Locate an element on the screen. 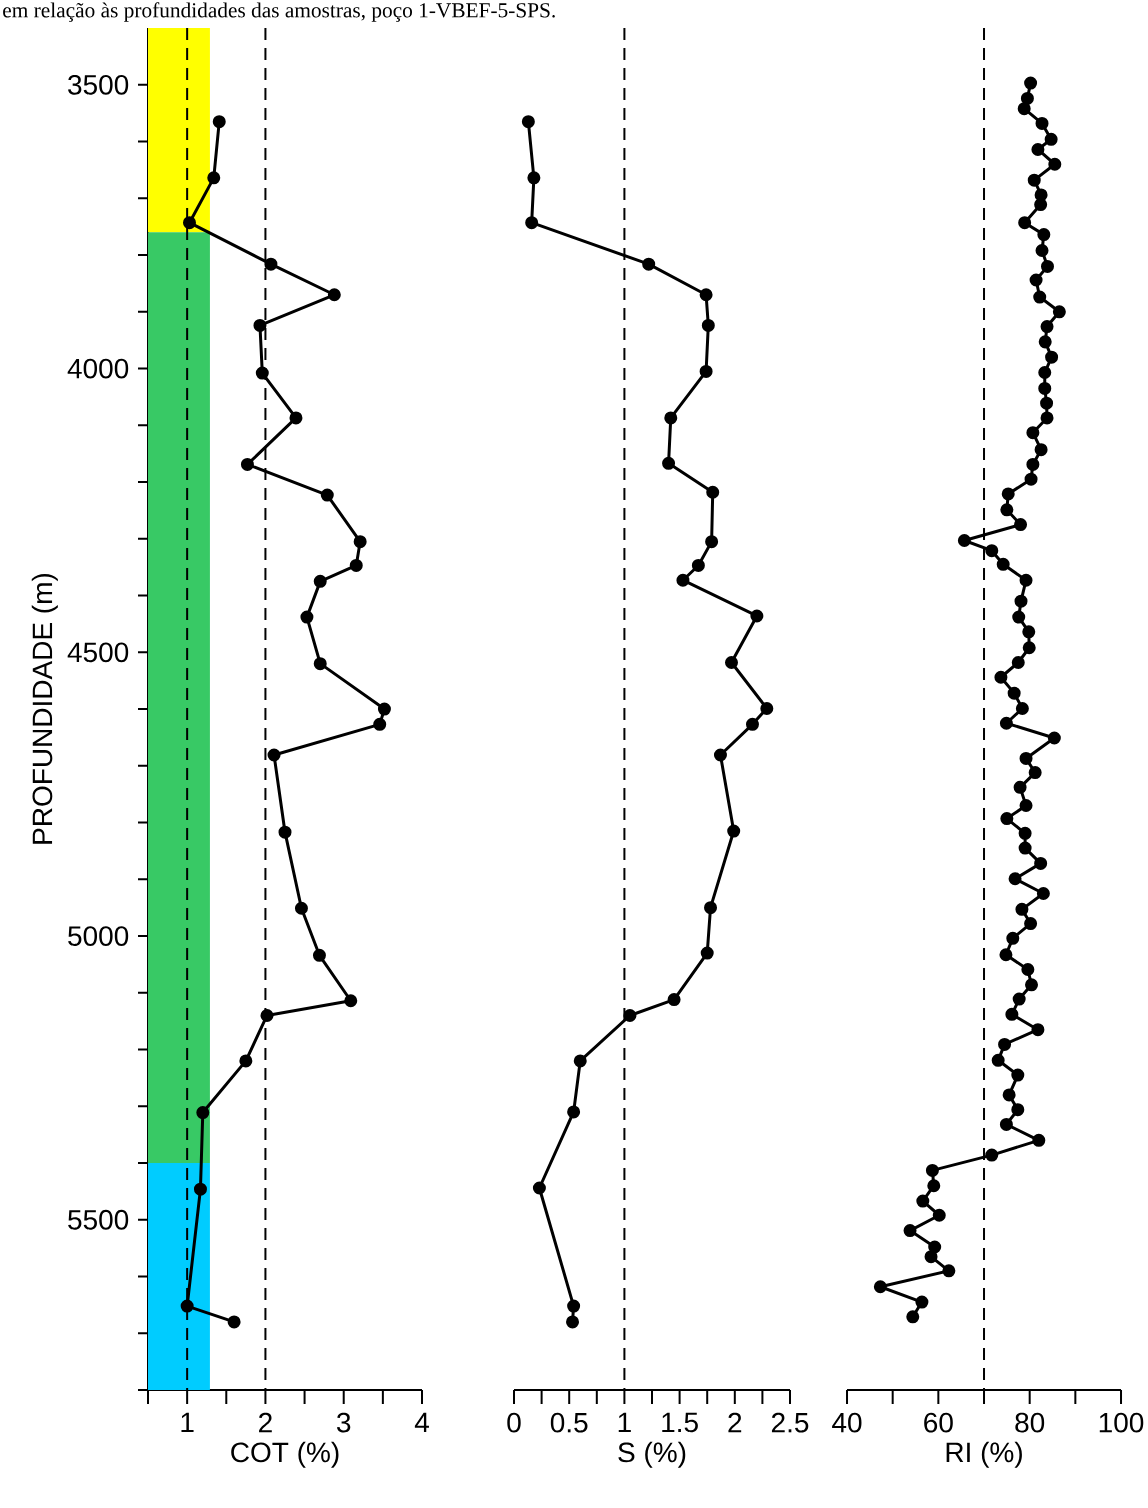  x-tick-label: 100 is located at coordinates (1121, 1422).